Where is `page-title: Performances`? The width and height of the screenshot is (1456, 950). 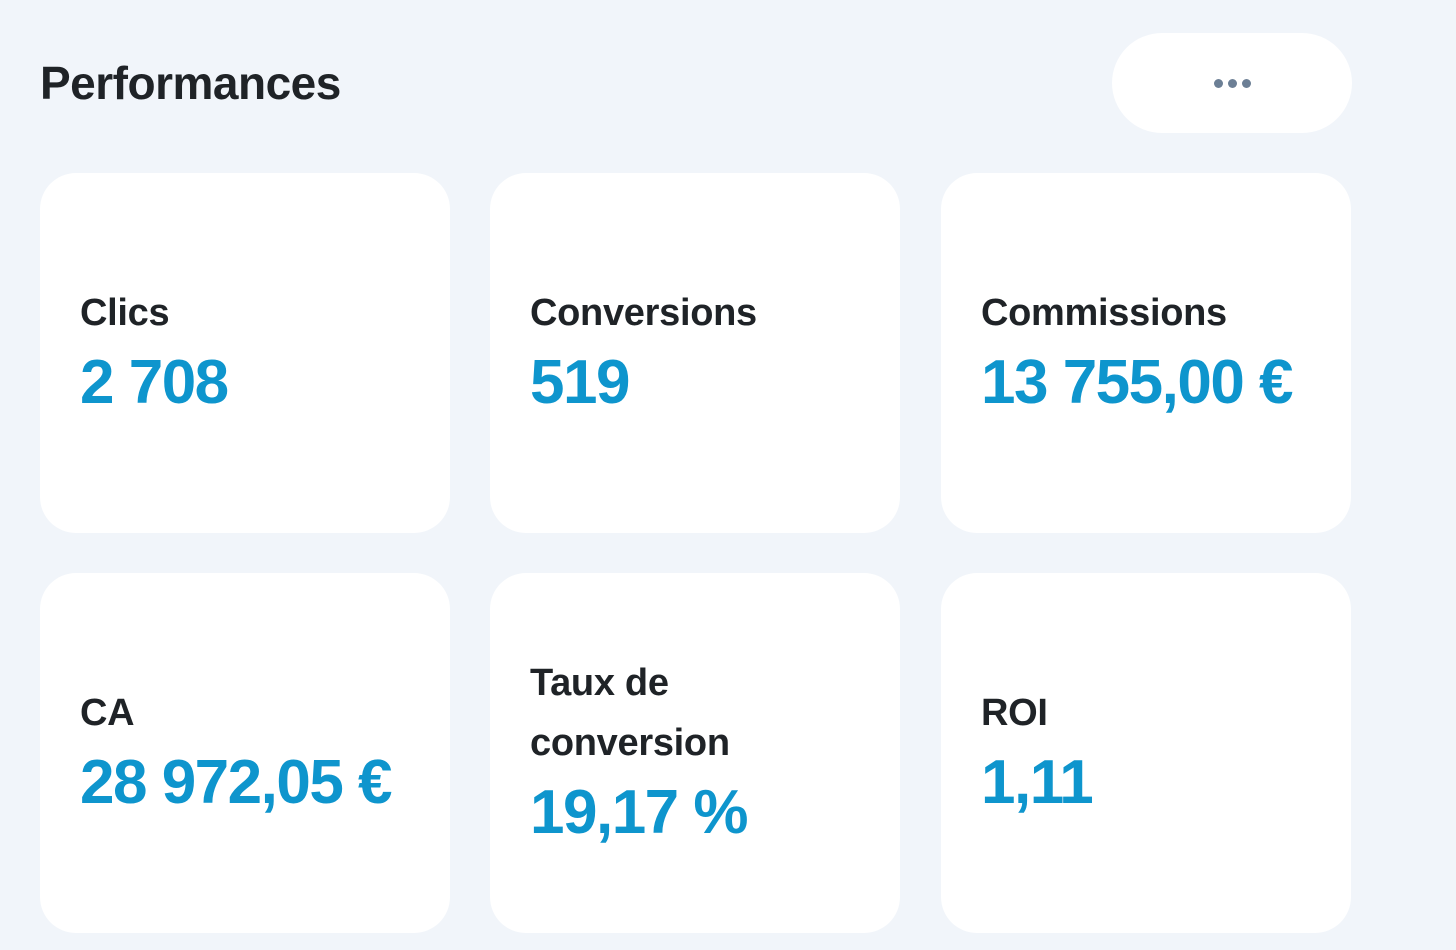 page-title: Performances is located at coordinates (190, 83).